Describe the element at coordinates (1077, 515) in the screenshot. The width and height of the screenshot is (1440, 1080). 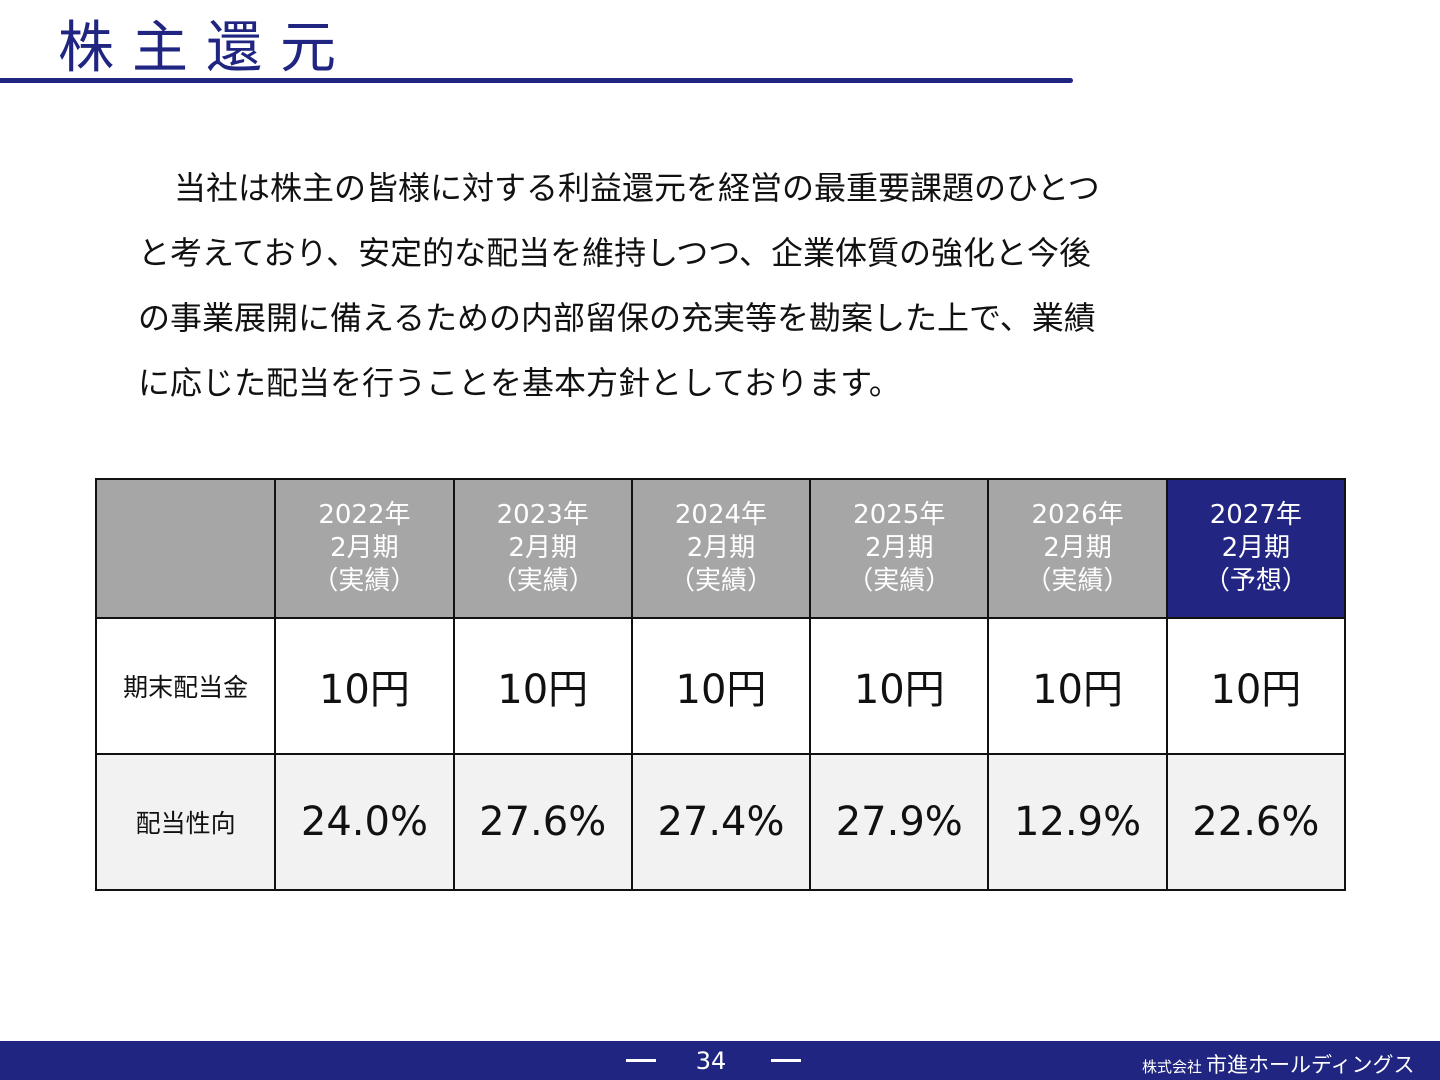
I see `header-year: 2026年` at that location.